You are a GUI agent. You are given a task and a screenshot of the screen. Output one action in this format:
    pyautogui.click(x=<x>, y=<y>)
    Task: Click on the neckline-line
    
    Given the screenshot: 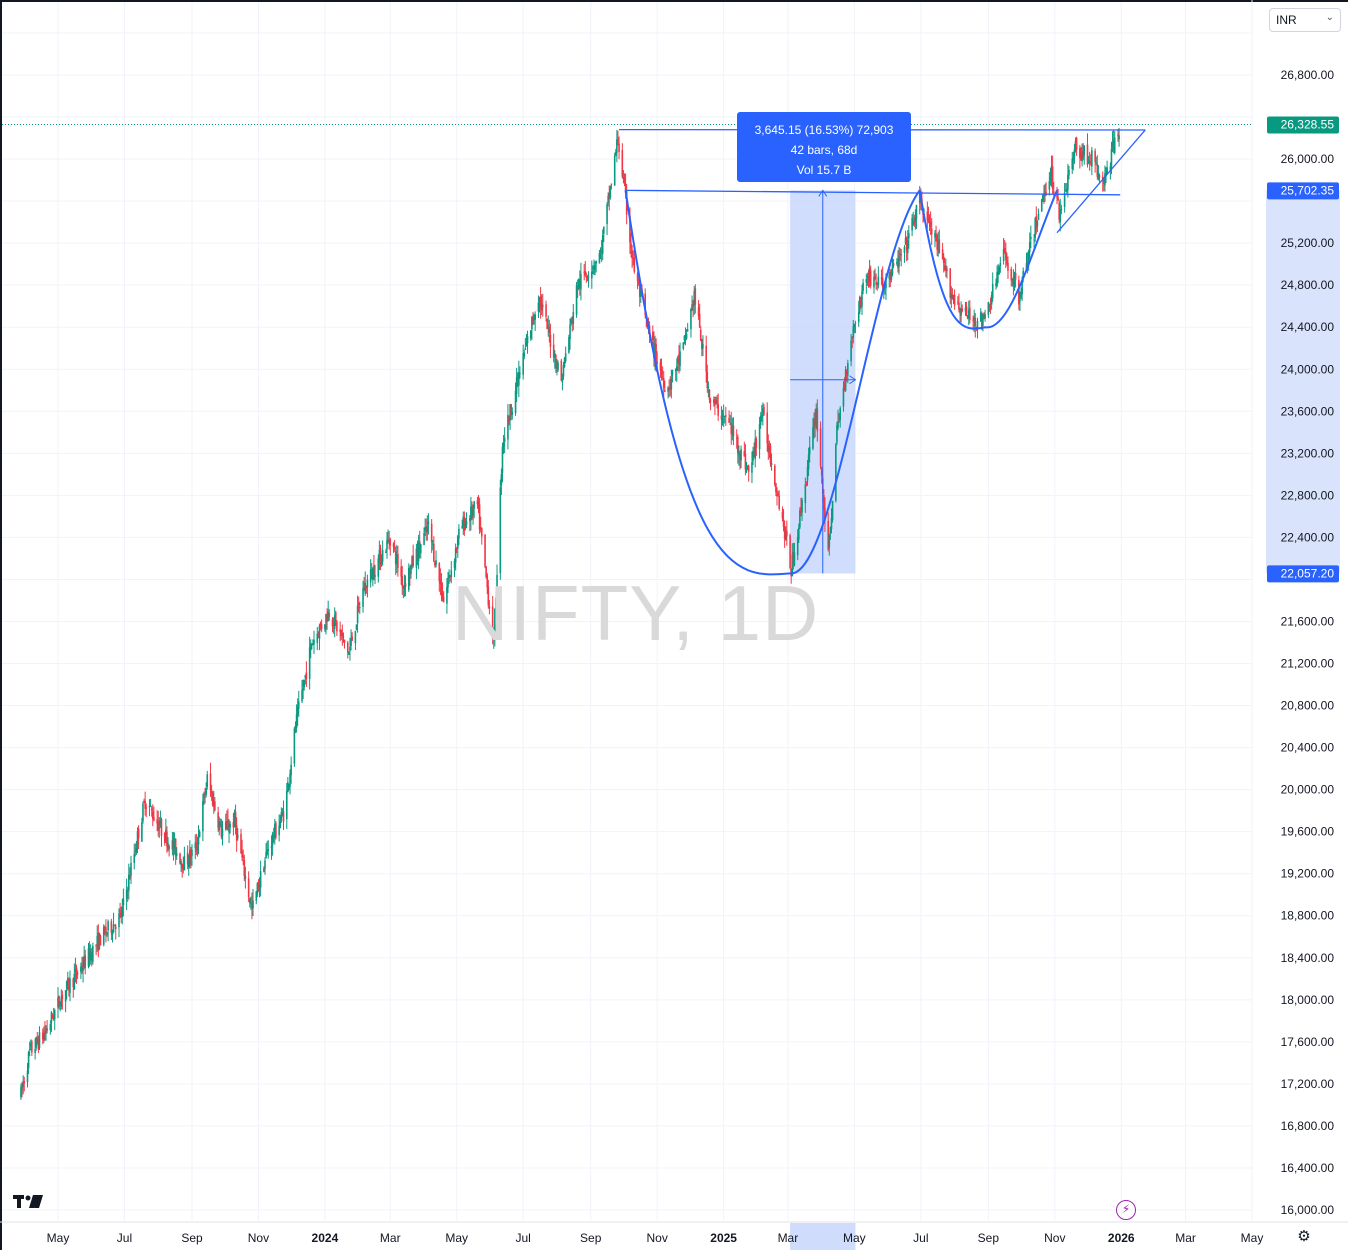 What is the action you would take?
    pyautogui.click(x=873, y=192)
    